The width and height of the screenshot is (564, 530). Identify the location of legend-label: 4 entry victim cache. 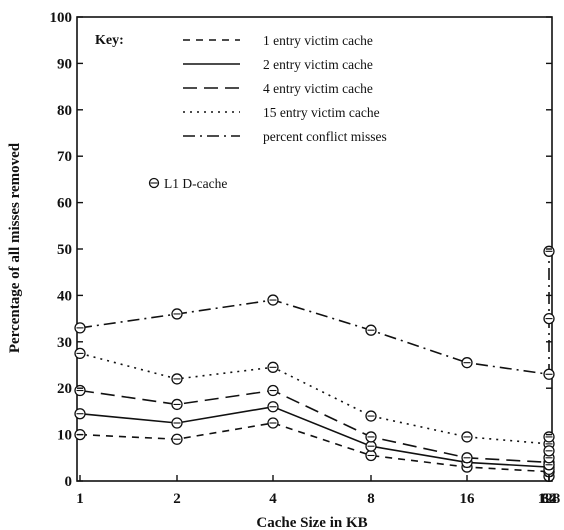
(318, 88).